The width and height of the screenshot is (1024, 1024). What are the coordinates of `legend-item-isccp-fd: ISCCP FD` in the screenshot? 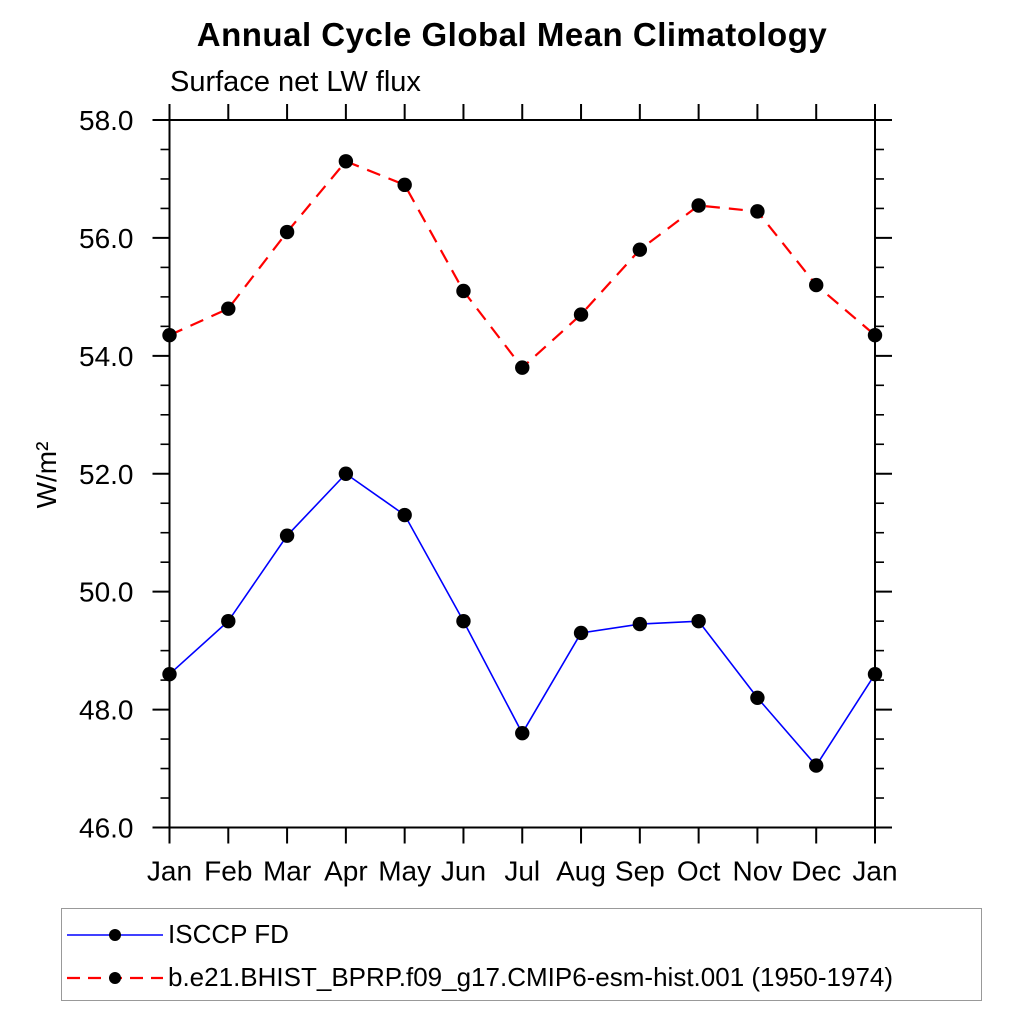 It's located at (521, 934).